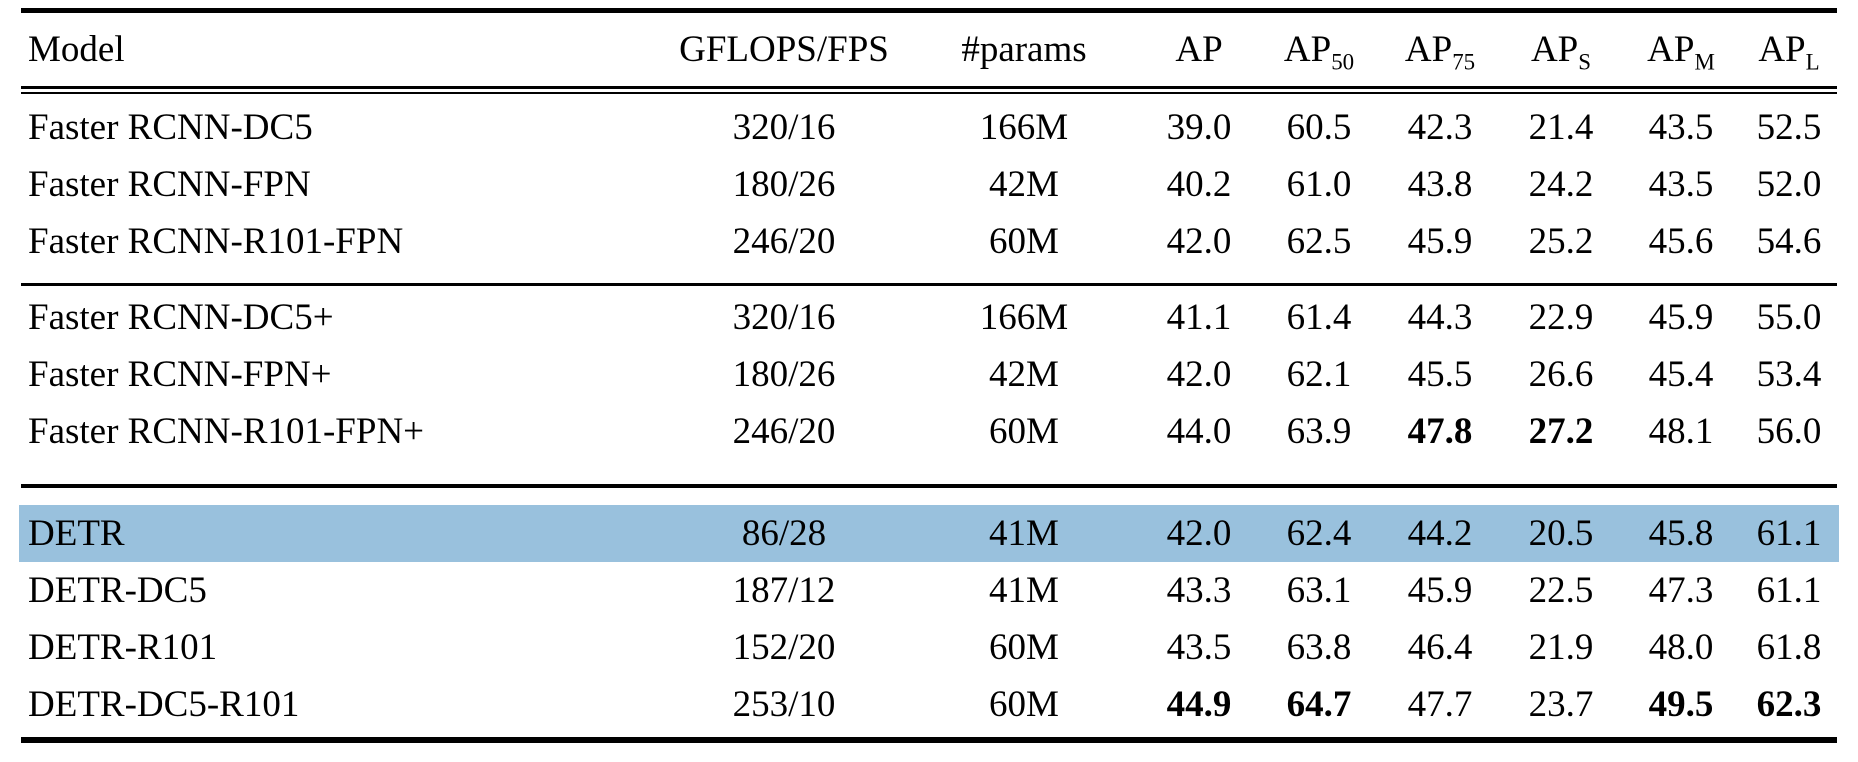  What do you see at coordinates (784, 533) in the screenshot?
I see `gflops-fps-cell: 86/28` at bounding box center [784, 533].